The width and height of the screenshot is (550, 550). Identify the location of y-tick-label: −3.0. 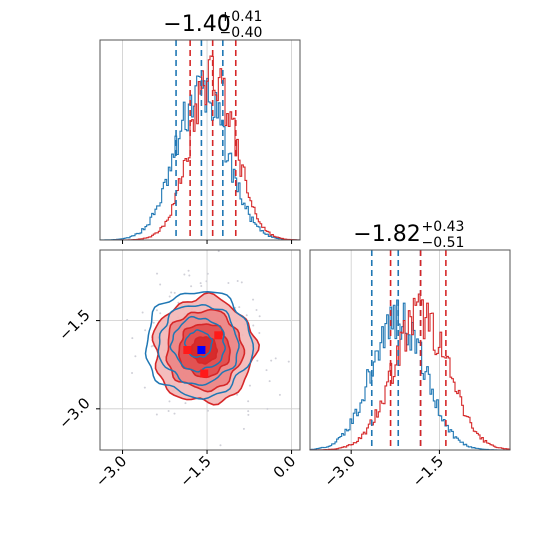
(74, 413).